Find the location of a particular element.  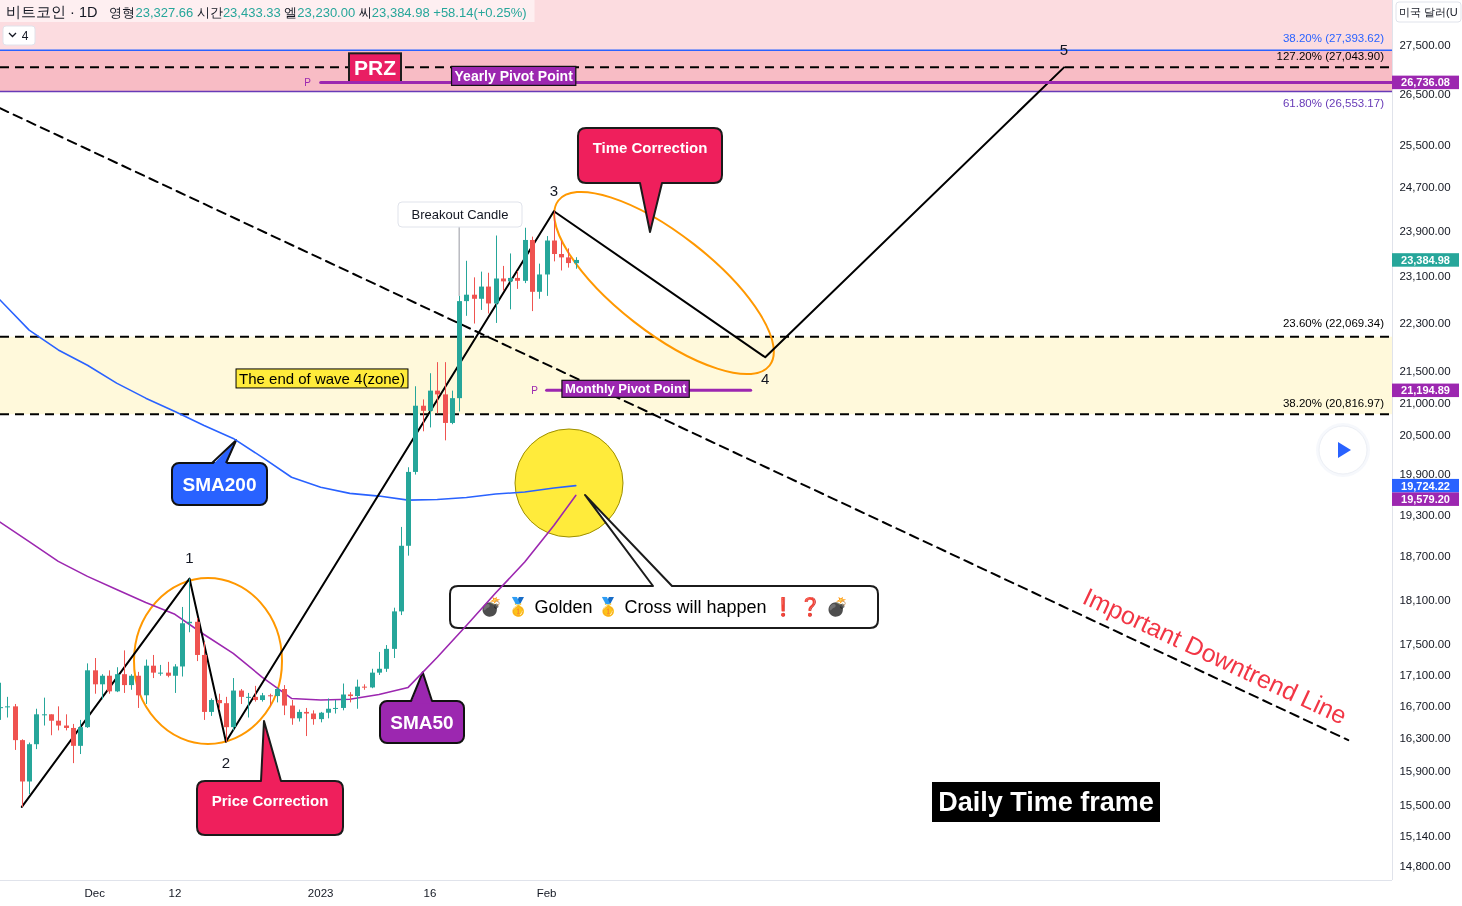

y-tick-label: 23,100.00 is located at coordinates (1425, 276).